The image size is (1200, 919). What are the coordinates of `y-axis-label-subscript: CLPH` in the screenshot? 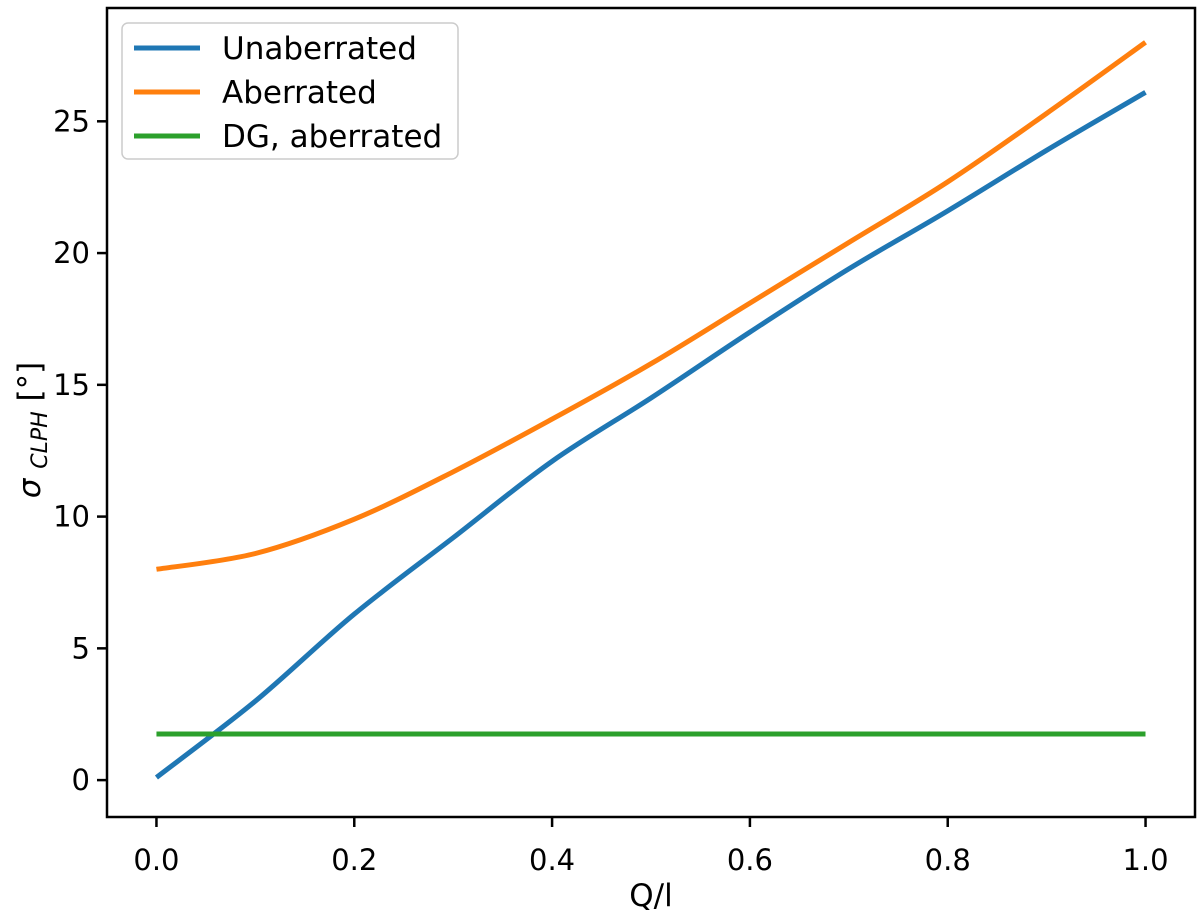 It's located at (40, 439).